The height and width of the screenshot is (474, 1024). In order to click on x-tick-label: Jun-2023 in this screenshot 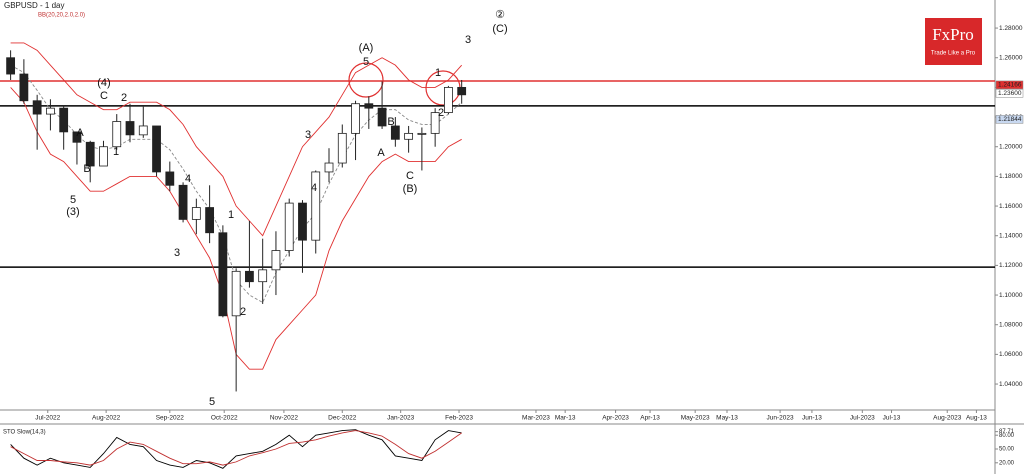, I will do `click(780, 418)`.